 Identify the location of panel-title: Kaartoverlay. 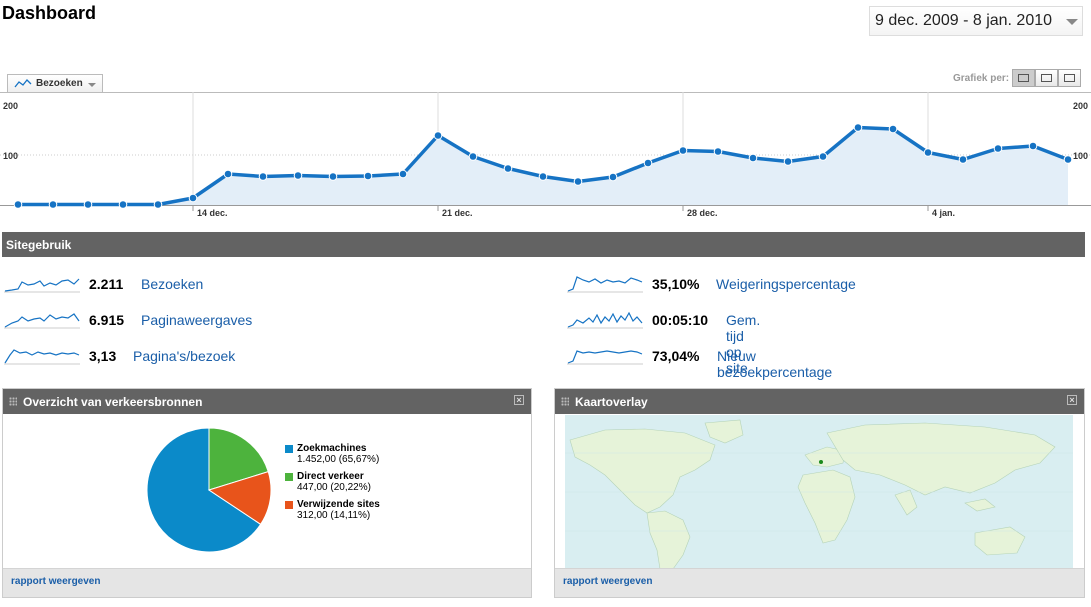
(611, 402).